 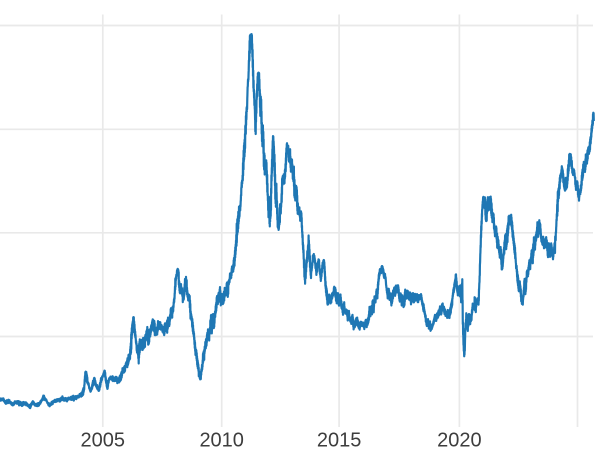 What do you see at coordinates (221, 440) in the screenshot?
I see `svg-text: 2010` at bounding box center [221, 440].